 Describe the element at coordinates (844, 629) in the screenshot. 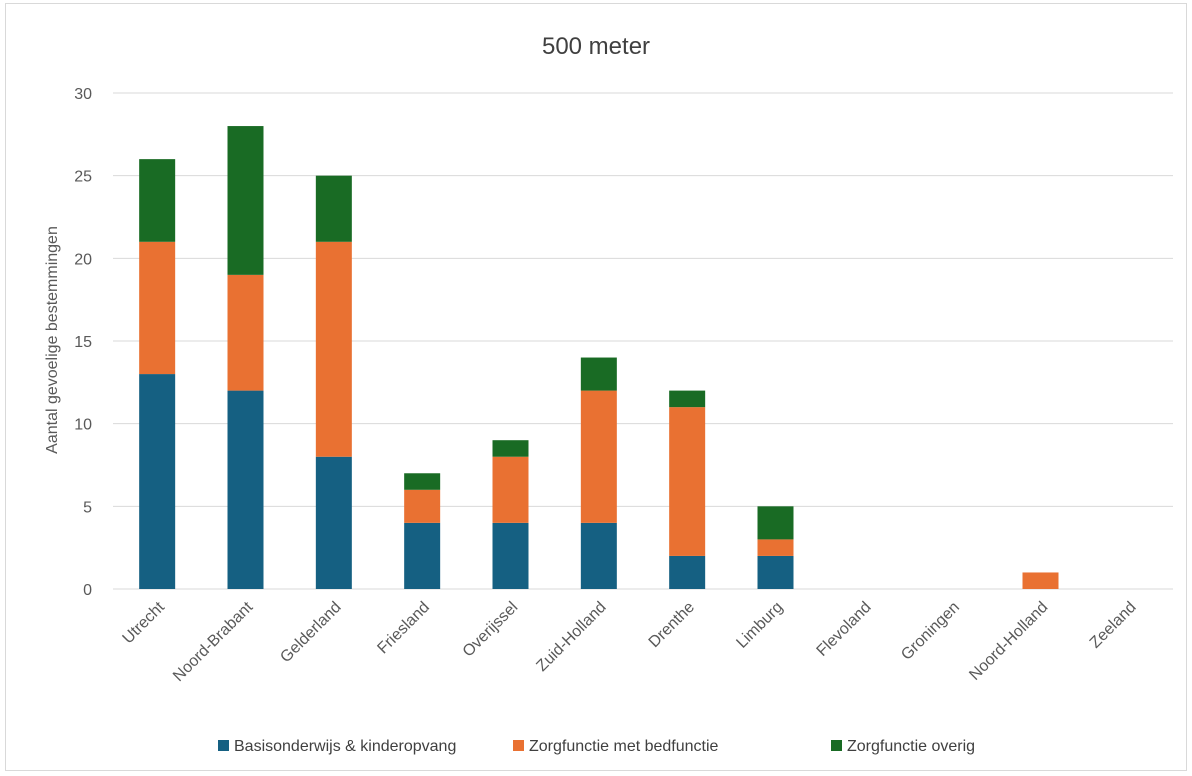

I see `x-tick-label: Flevoland` at that location.